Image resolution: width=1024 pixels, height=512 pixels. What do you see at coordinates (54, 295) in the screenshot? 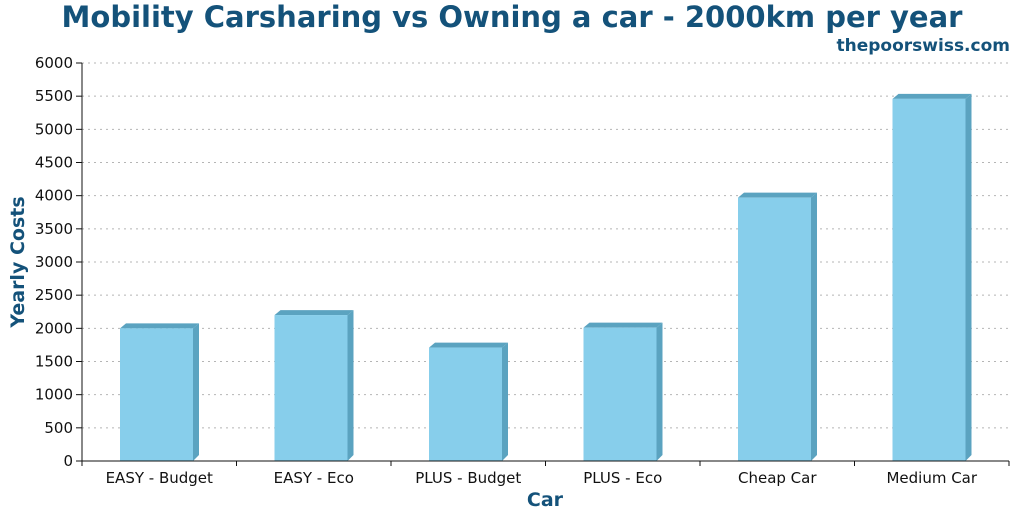
I see `y-tick-label: 2500` at bounding box center [54, 295].